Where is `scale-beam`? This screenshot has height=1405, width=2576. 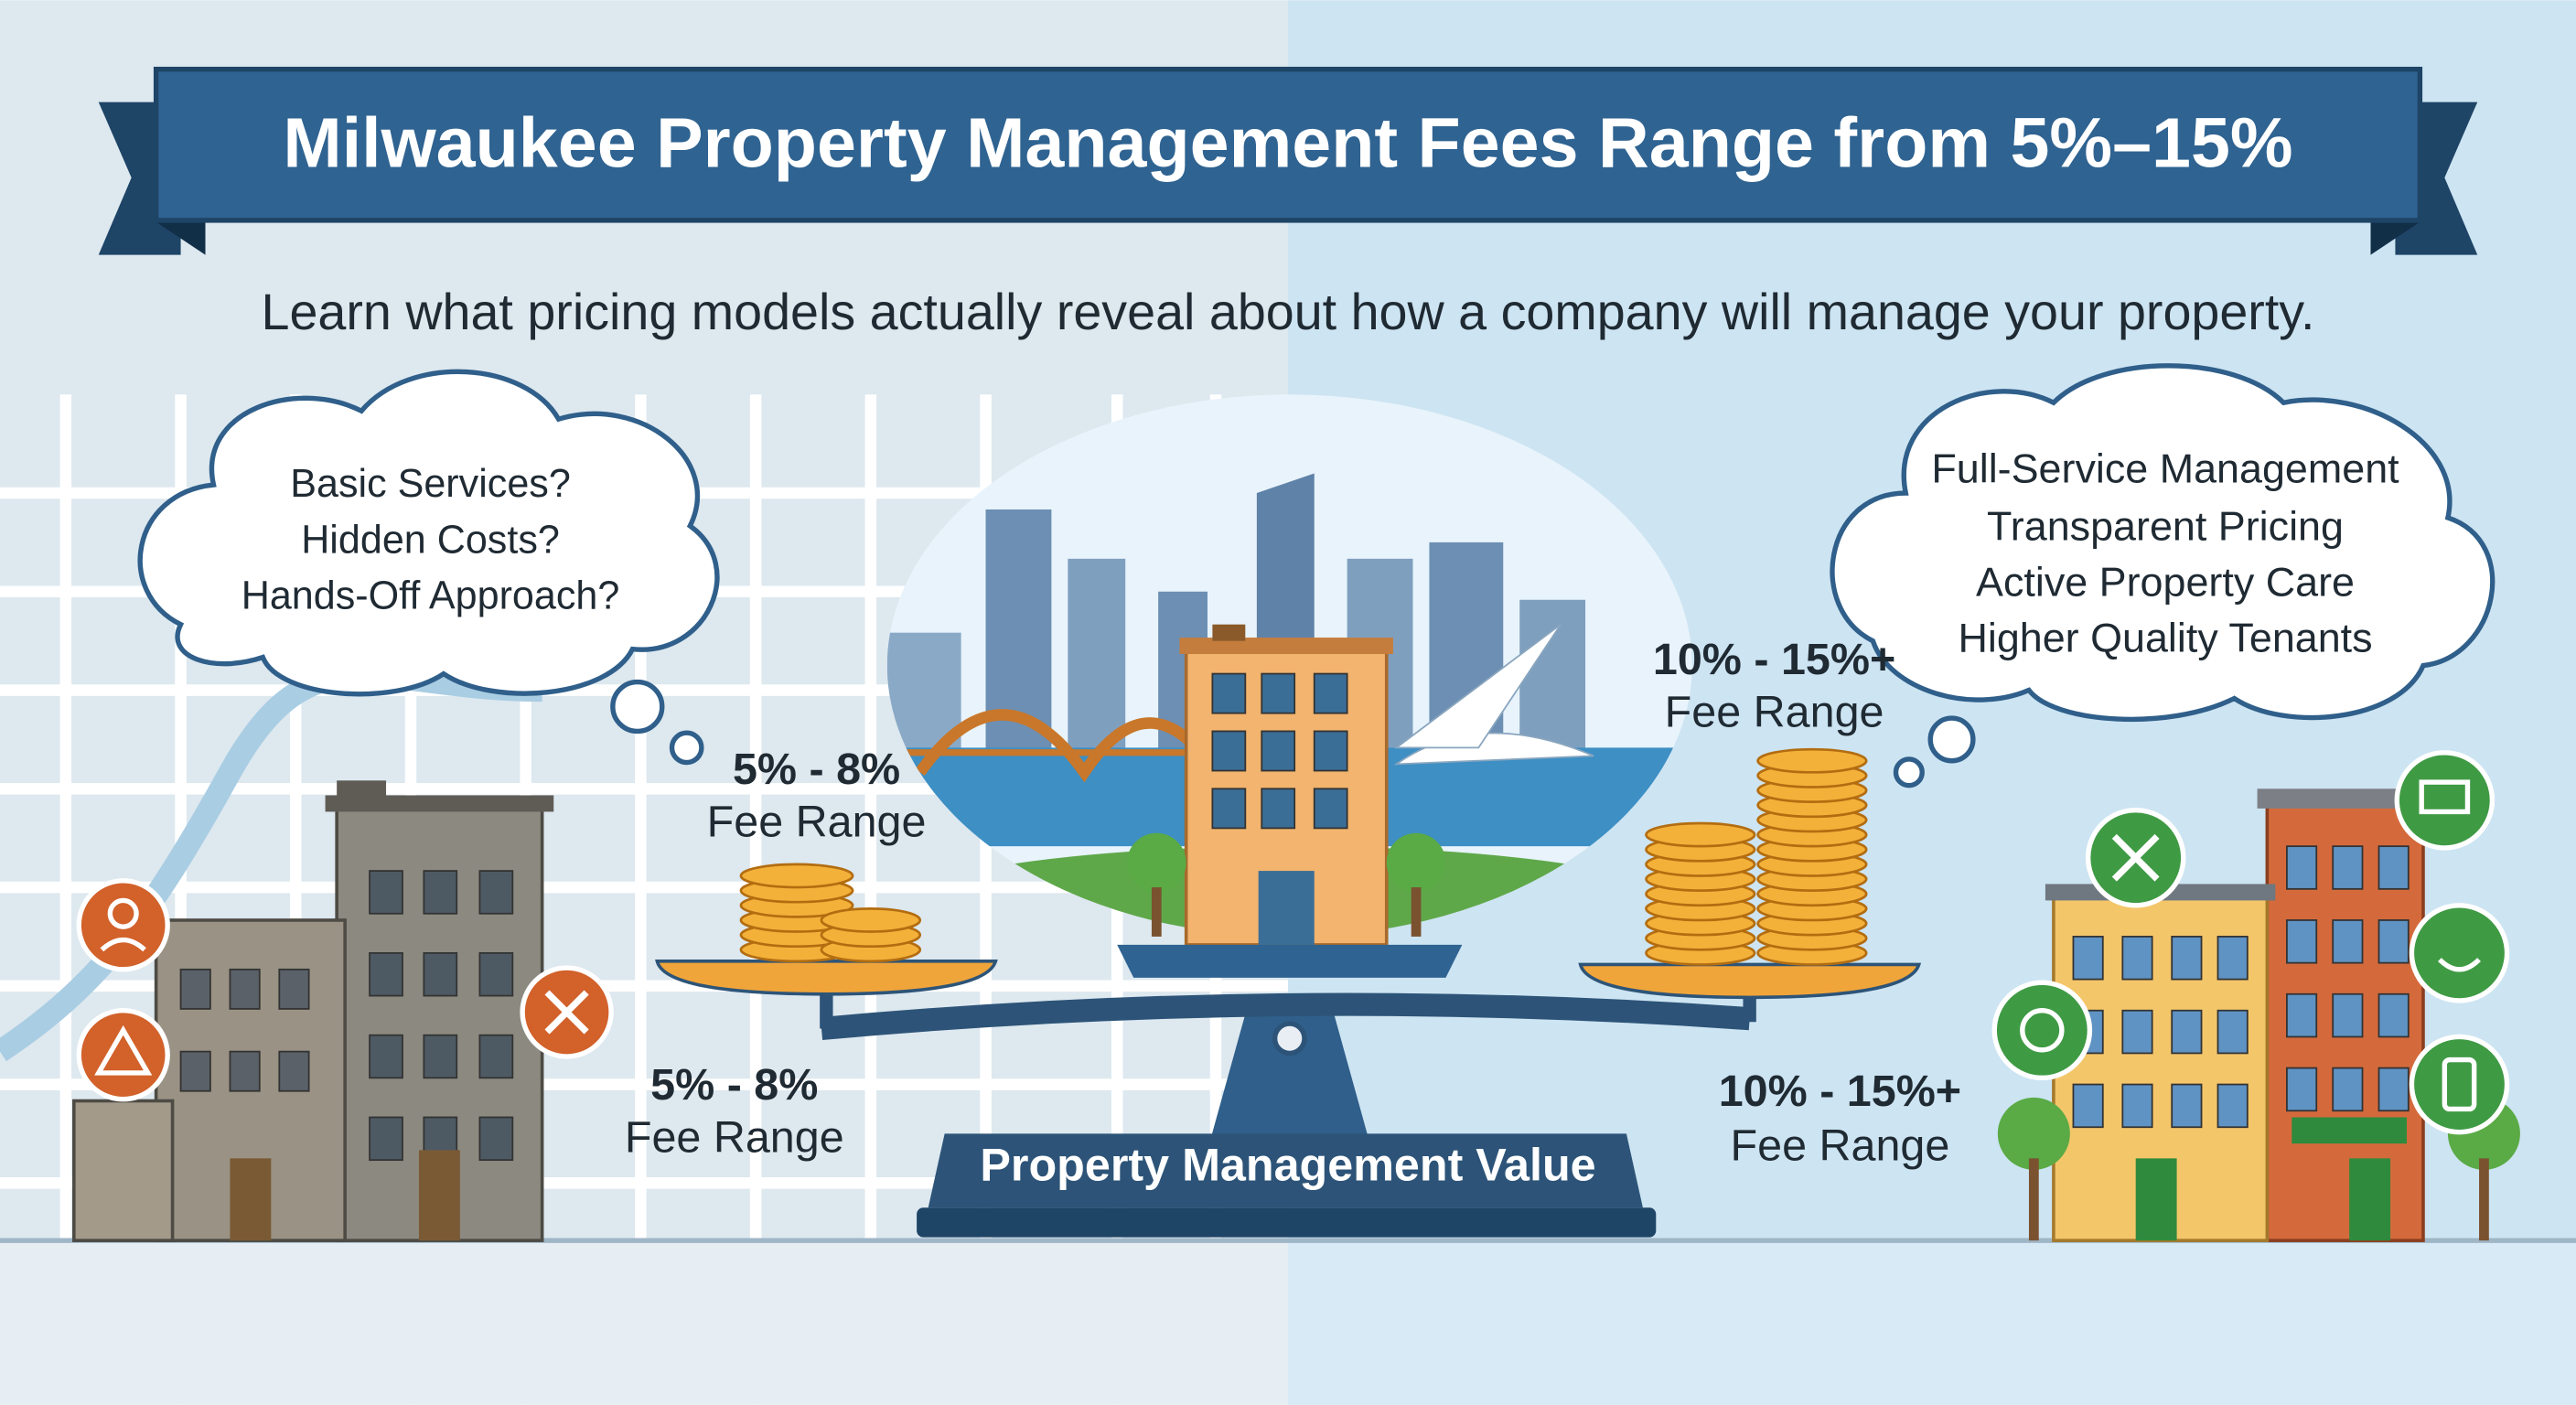 scale-beam is located at coordinates (1285, 1017).